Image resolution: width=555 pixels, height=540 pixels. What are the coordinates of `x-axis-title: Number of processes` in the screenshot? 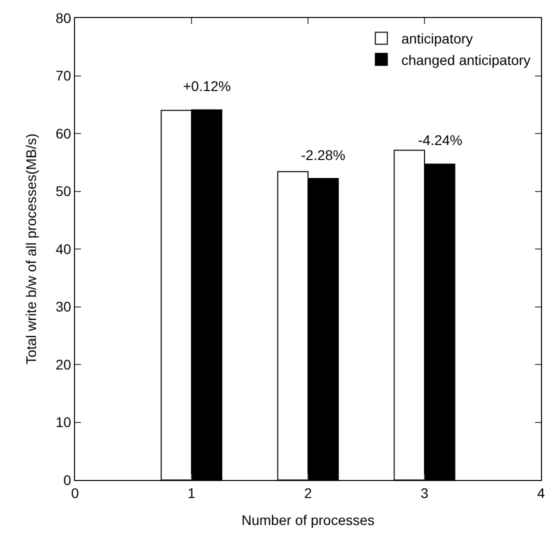 It's located at (308, 520).